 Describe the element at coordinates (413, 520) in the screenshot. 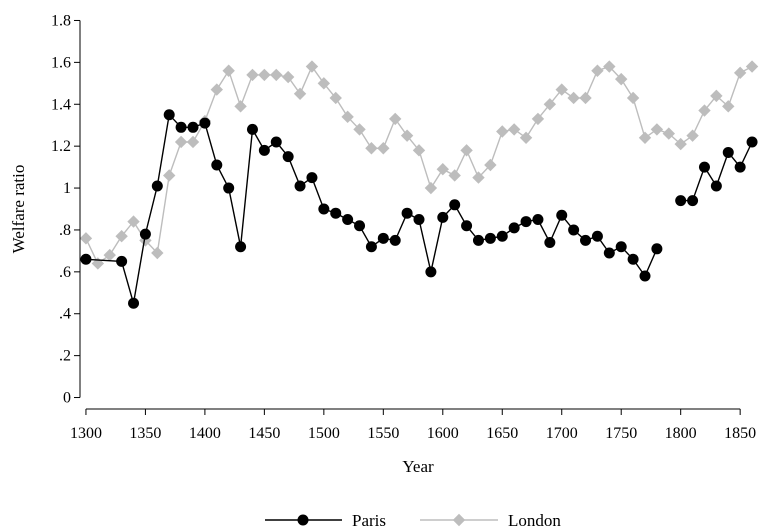

I see `legend: Paris London` at that location.